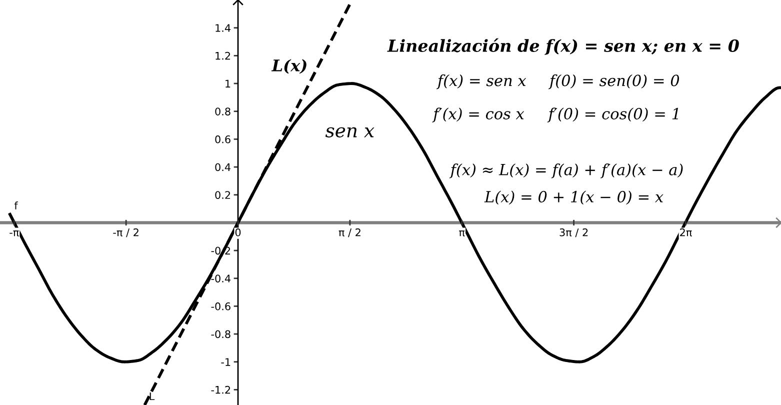 The image size is (781, 405). I want to click on y-tick-label: 1, so click(228, 84).